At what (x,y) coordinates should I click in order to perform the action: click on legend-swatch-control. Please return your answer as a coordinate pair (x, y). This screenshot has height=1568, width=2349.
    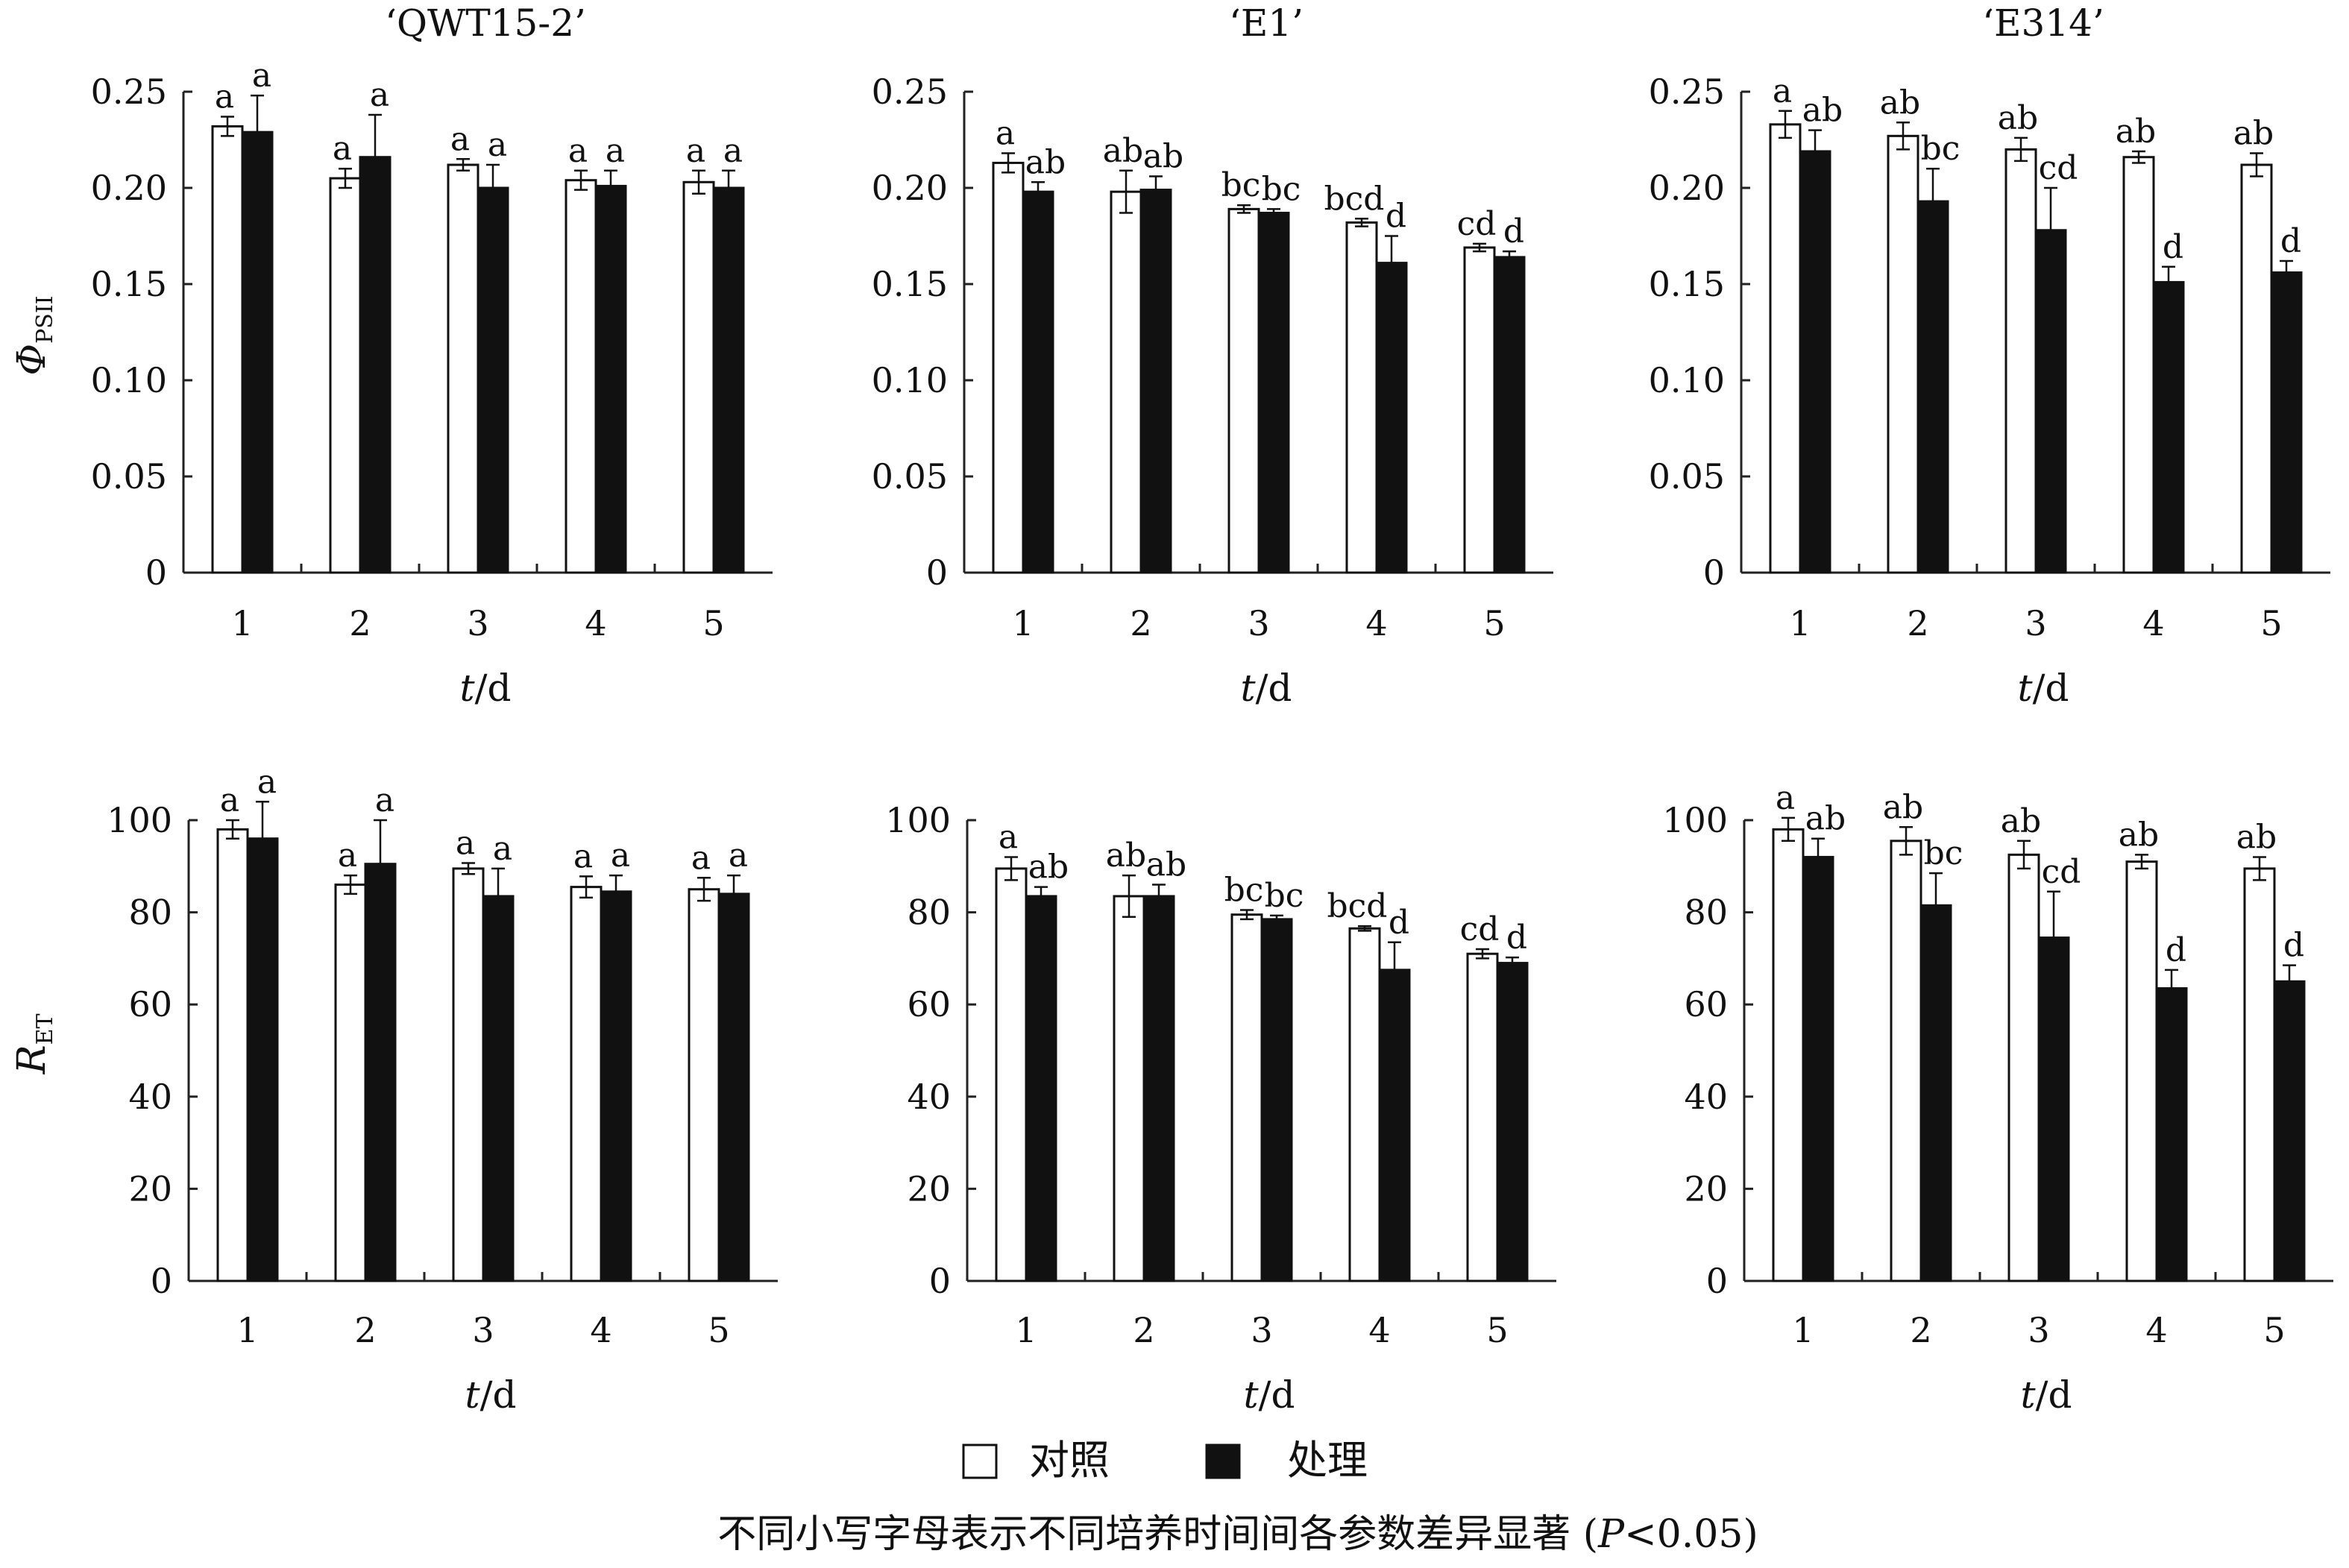
    Looking at the image, I should click on (980, 1461).